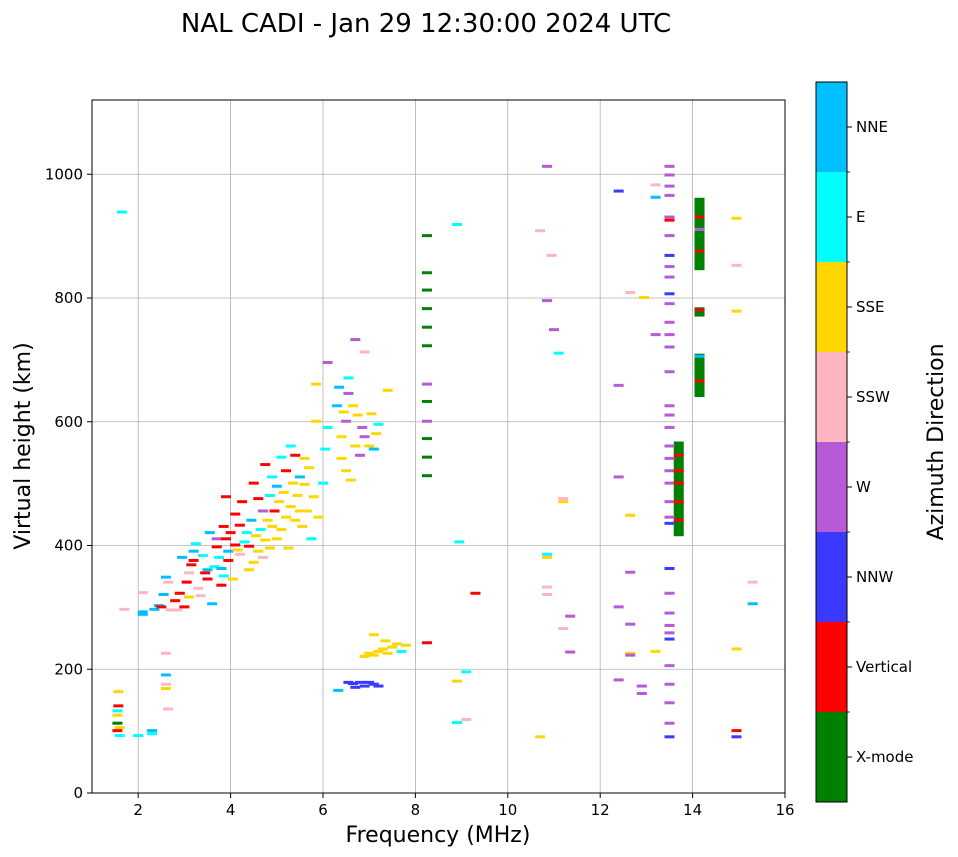 Image resolution: width=958 pixels, height=857 pixels. What do you see at coordinates (872, 127) in the screenshot?
I see `colorbar-label: NNE` at bounding box center [872, 127].